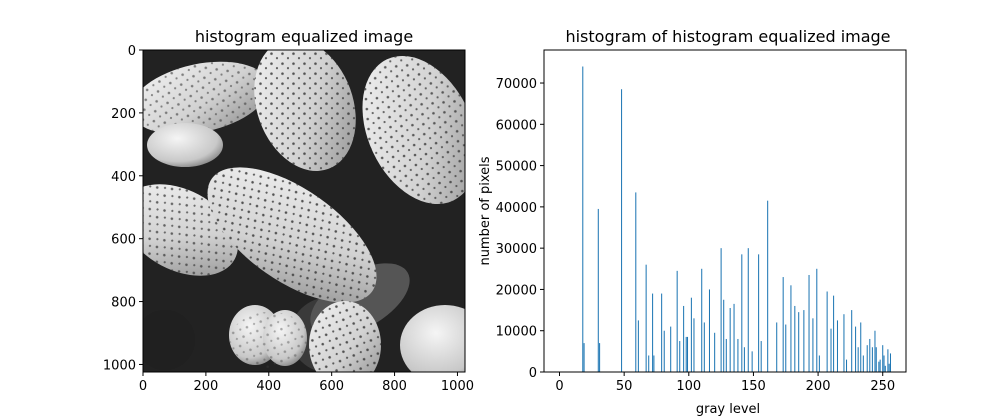 The width and height of the screenshot is (1007, 419). I want to click on histogram-y-label: number of pixels, so click(485, 210).